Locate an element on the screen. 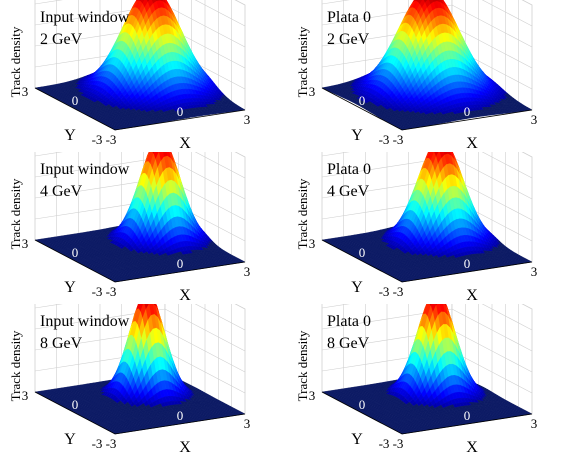 The width and height of the screenshot is (573, 458). surface-plot-panel: -3 0 3 -3 0 3 X Y Track density Input window 2 GeV is located at coordinates (129, 76).